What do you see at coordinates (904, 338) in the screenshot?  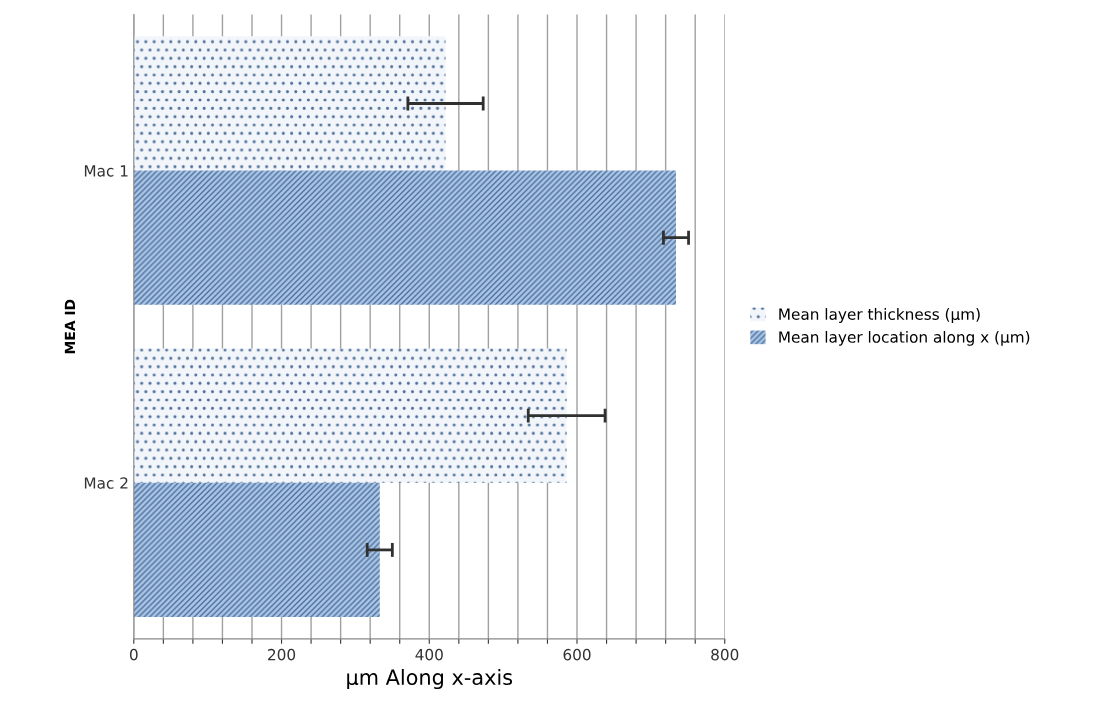 I see `legend-label: Mean layer location along x (µm)` at bounding box center [904, 338].